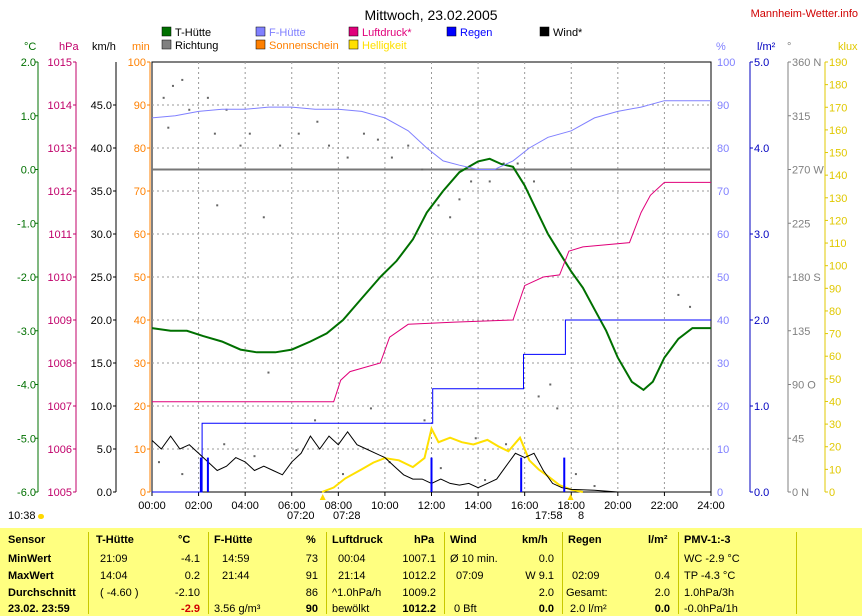 This screenshot has width=862, height=616. I want to click on axis-label-sunshine_min: 0, so click(143, 493).